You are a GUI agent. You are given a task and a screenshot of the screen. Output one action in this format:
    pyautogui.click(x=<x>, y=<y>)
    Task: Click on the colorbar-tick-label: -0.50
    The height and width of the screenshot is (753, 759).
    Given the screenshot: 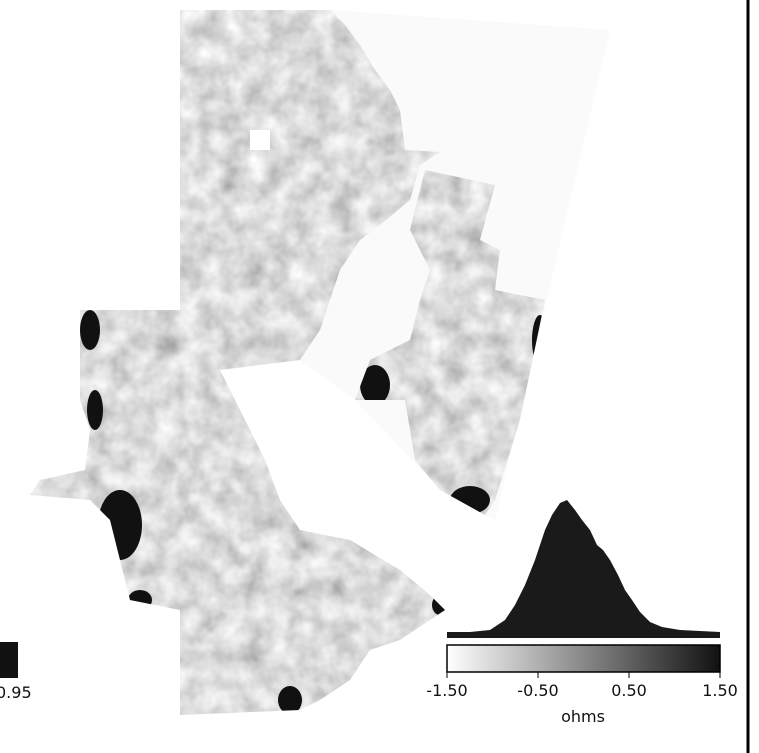 What is the action you would take?
    pyautogui.click(x=537, y=690)
    